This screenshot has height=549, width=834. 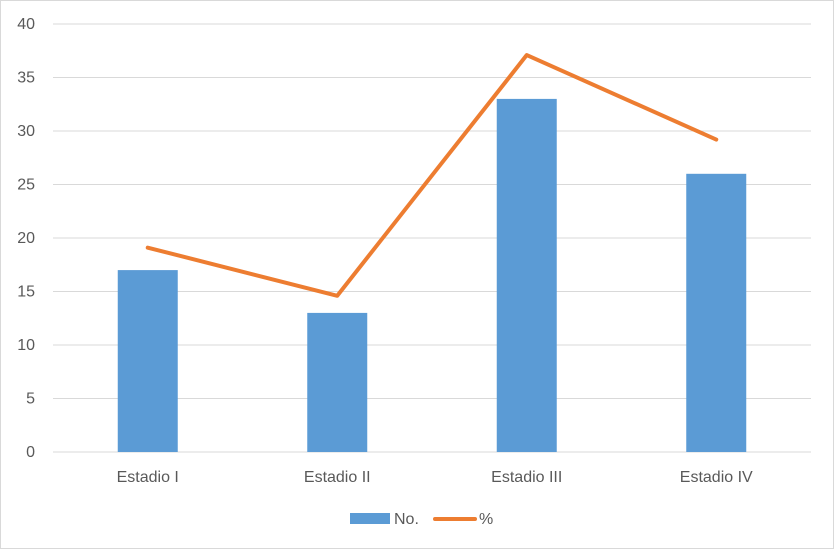 What do you see at coordinates (435, 477) in the screenshot?
I see `x-axis-ticks: Estadio I Estadio II Estadio III Estadio IV` at bounding box center [435, 477].